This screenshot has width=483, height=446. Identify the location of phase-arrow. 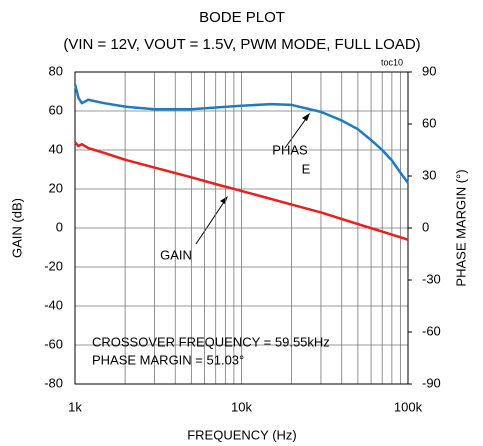
(296, 132).